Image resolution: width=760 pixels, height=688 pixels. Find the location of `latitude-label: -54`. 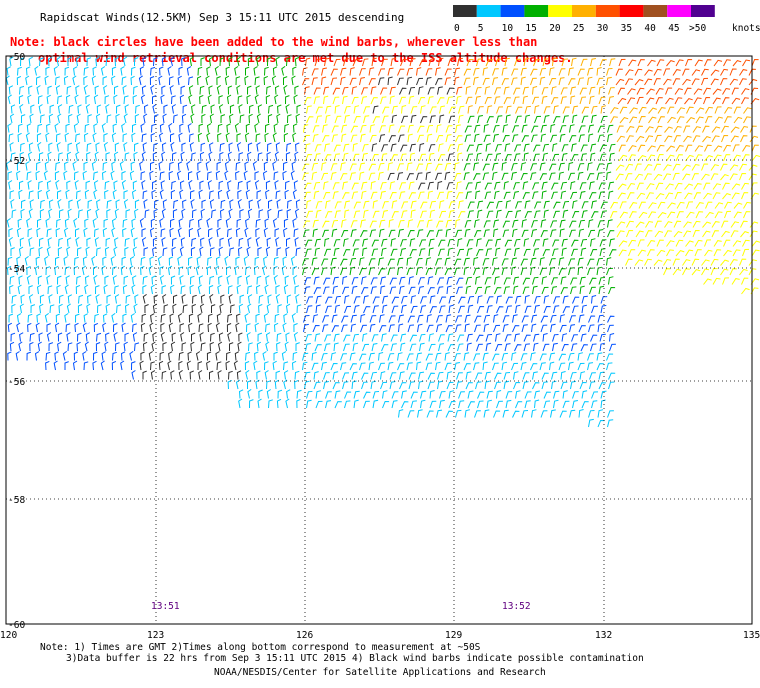

latitude-label: -54 is located at coordinates (16, 269).